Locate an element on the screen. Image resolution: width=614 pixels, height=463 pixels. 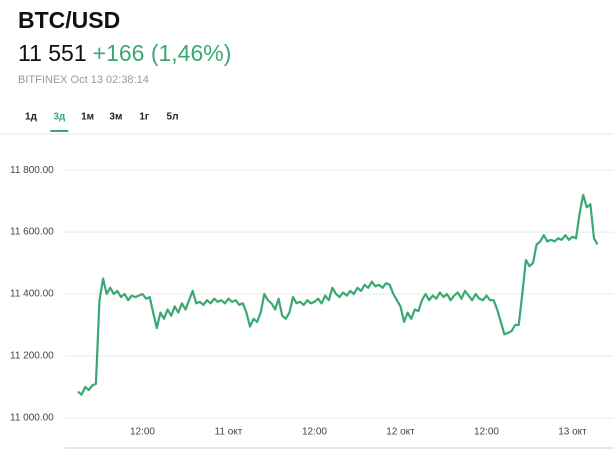
title: BTC/USD is located at coordinates (69, 20).